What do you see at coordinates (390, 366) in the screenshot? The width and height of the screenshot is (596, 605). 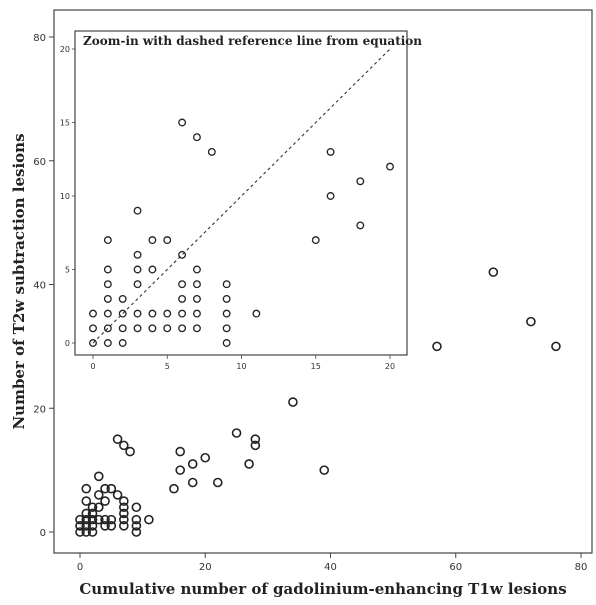 I see `inset-x-tick-label: 20` at bounding box center [390, 366].